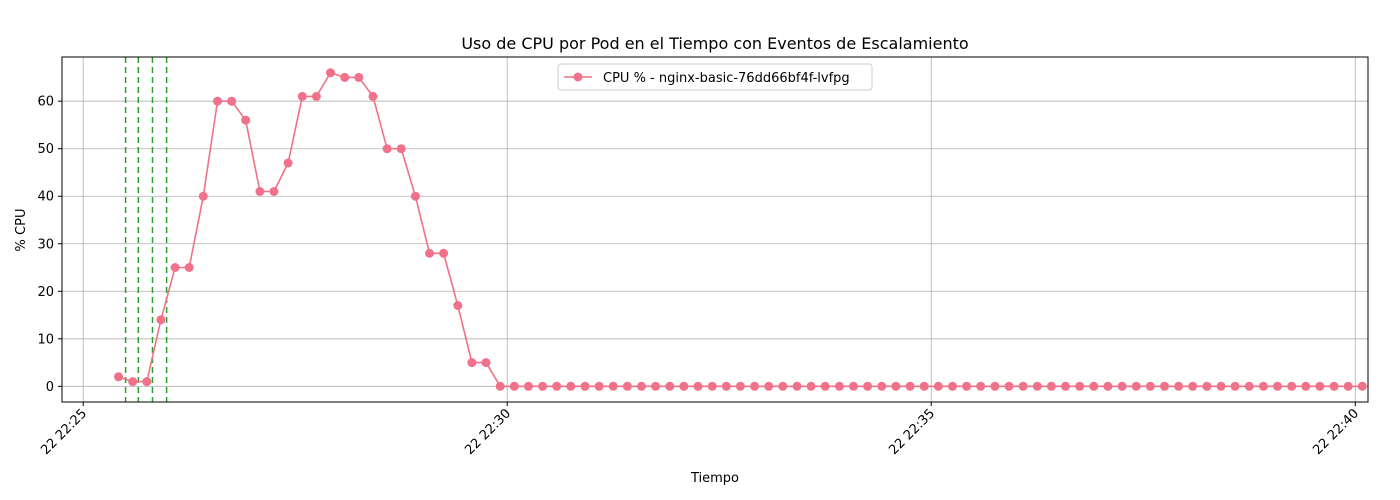 Image resolution: width=1400 pixels, height=500 pixels. I want to click on legend: CPU % - nginx-basic-76dd66bf4f-lvfpg, so click(715, 77).